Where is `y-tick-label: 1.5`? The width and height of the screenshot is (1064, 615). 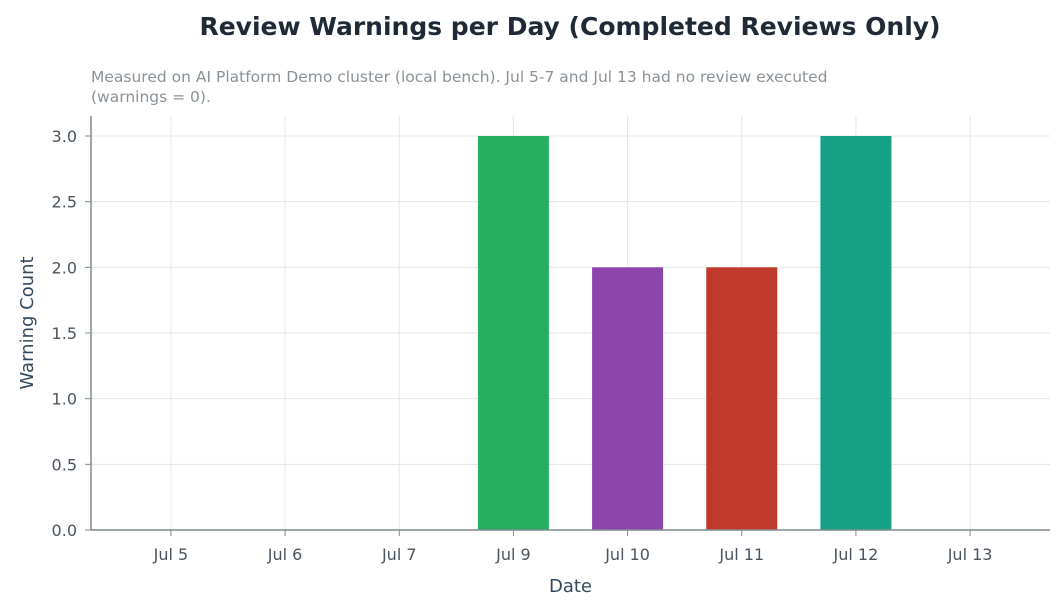 y-tick-label: 1.5 is located at coordinates (64, 333).